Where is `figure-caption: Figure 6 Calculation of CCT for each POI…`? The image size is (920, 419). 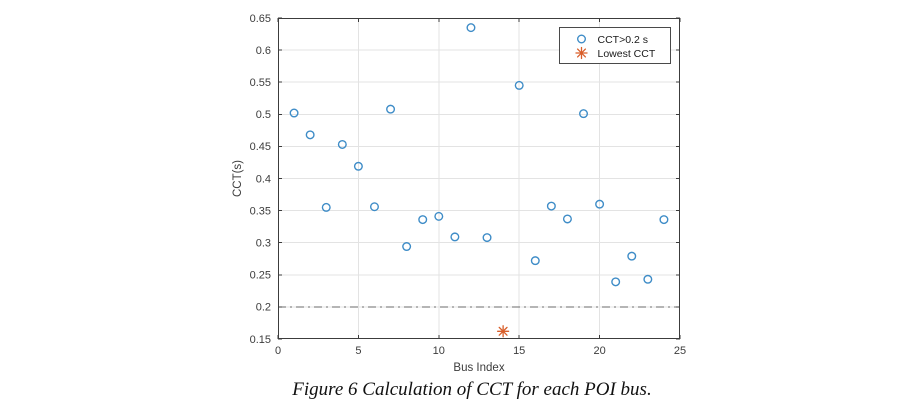
figure-caption: Figure 6 Calculation of CCT for each POI… is located at coordinates (472, 389).